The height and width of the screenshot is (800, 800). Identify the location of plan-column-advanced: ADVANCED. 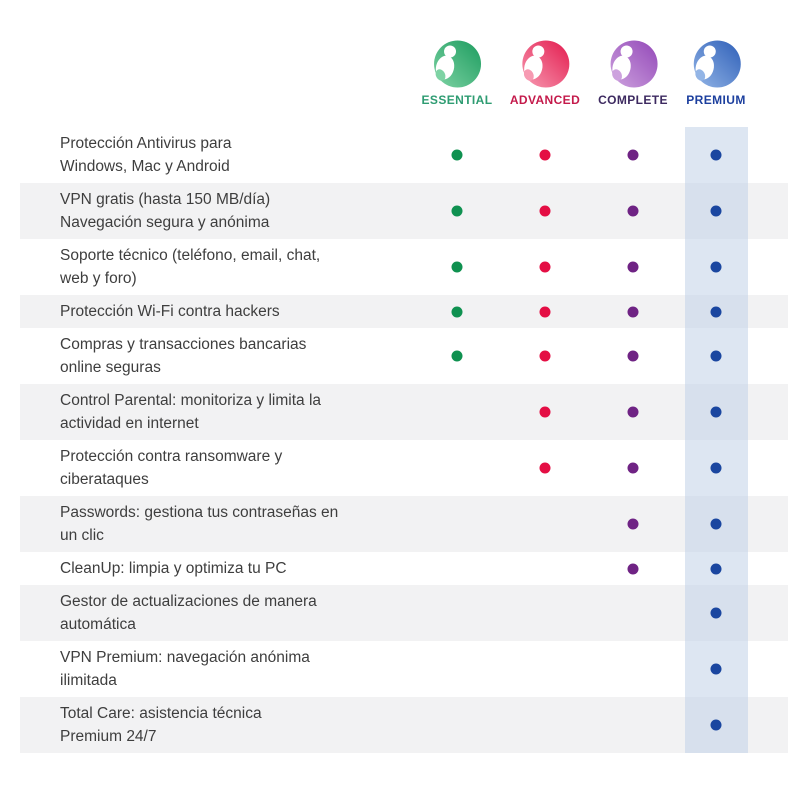
(545, 72).